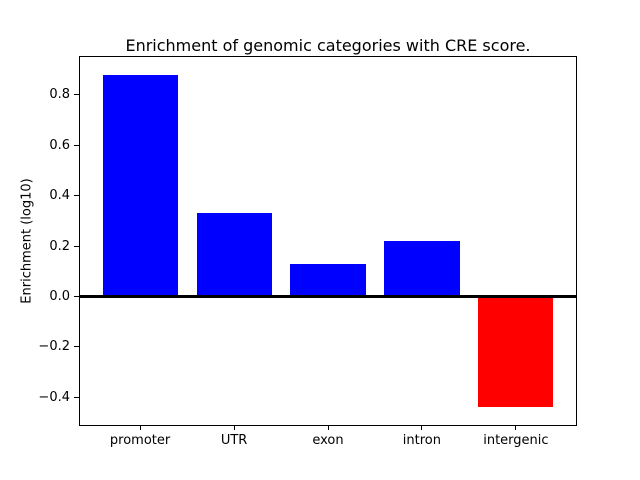  Describe the element at coordinates (328, 296) in the screenshot. I see `zero-line` at that location.